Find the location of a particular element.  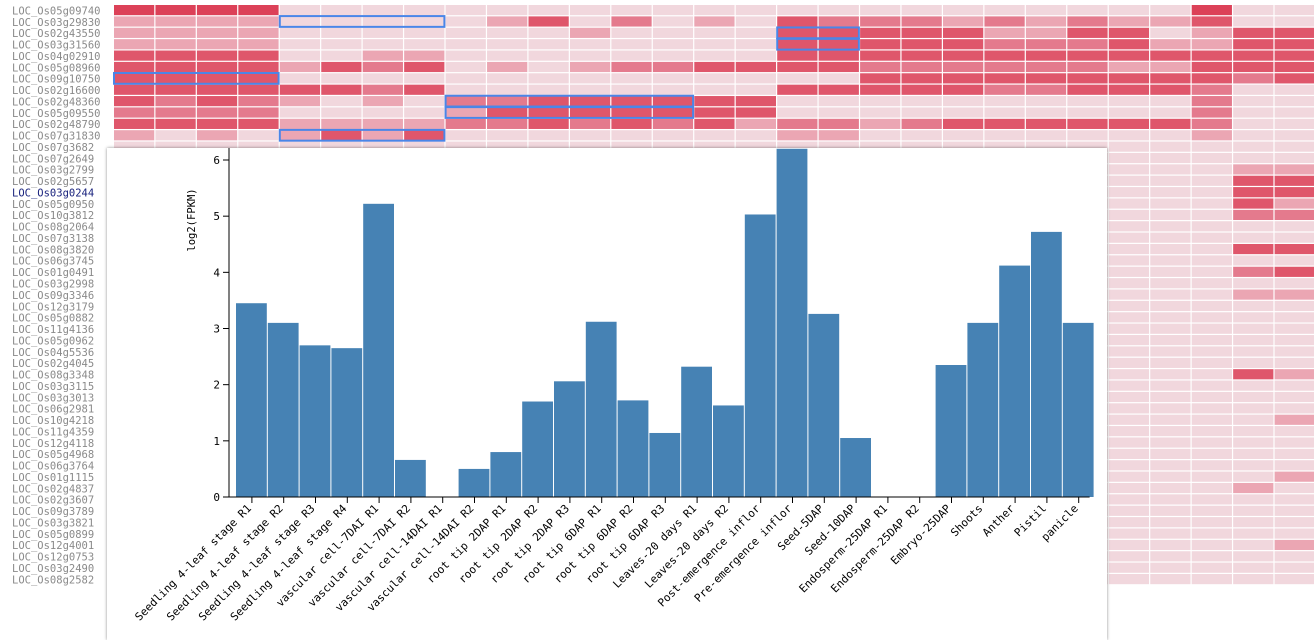

gene-label: LOC_Os06g2981 is located at coordinates (53, 410).